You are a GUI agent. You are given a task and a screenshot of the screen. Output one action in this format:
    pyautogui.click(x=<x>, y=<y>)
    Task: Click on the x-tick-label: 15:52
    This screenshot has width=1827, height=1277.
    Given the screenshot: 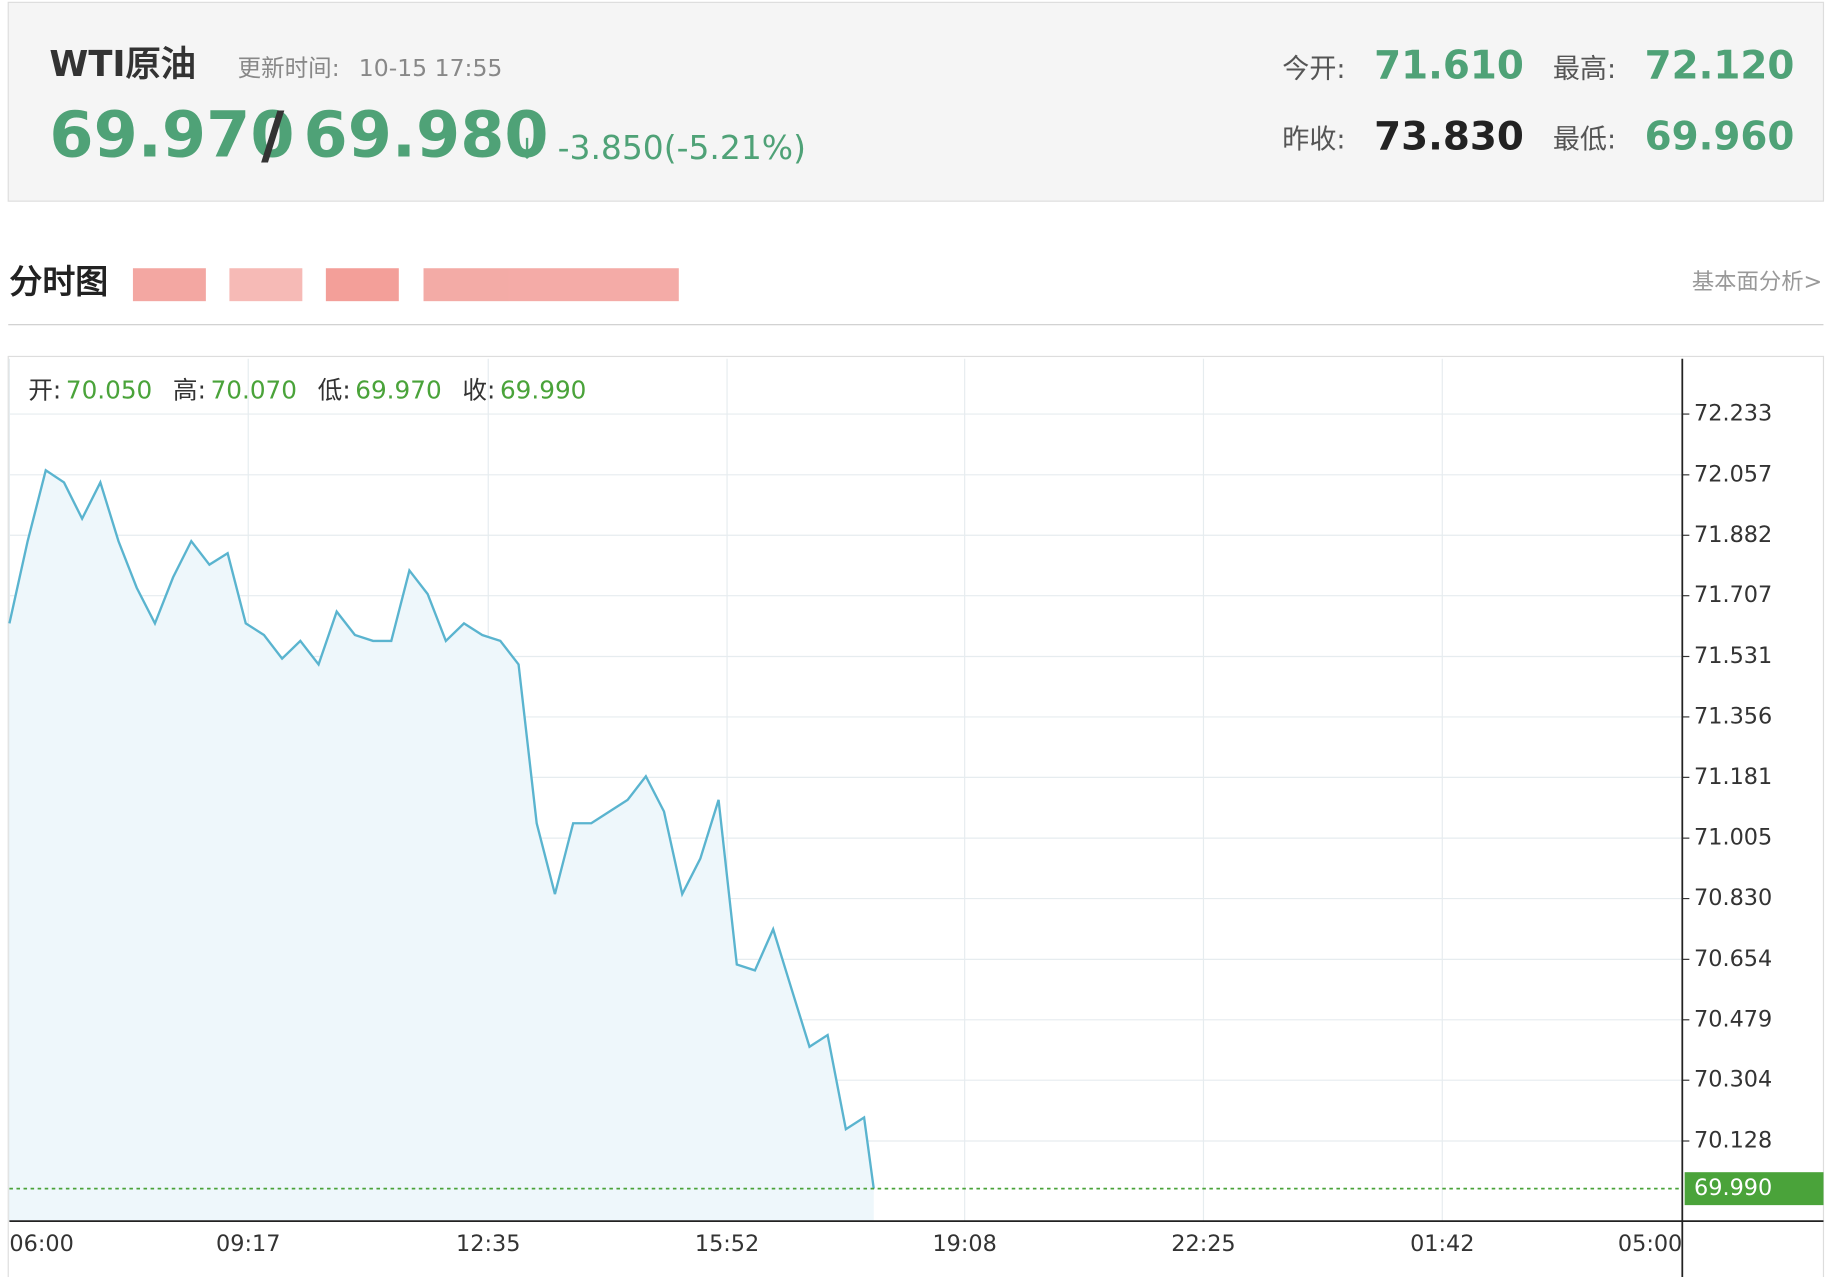 What is the action you would take?
    pyautogui.click(x=727, y=1244)
    